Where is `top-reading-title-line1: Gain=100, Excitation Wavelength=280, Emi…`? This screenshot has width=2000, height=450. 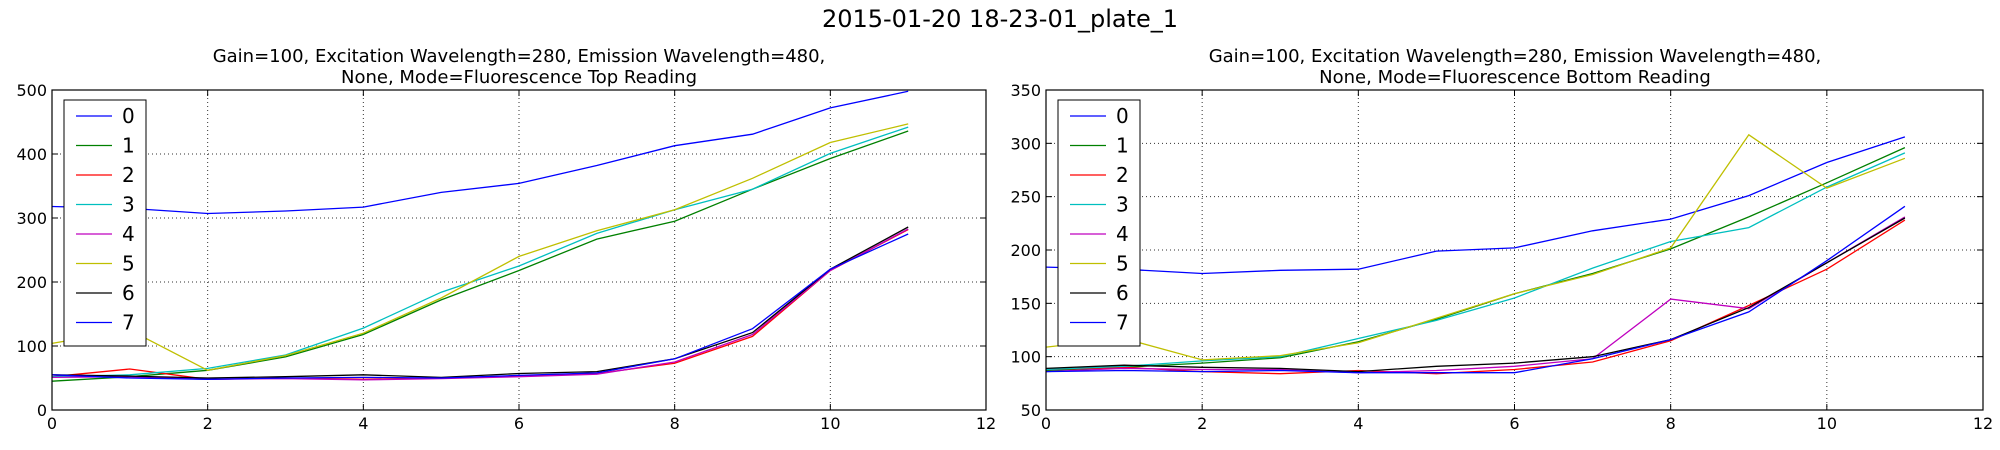
top-reading-title-line1: Gain=100, Excitation Wavelength=280, Emi… is located at coordinates (519, 56).